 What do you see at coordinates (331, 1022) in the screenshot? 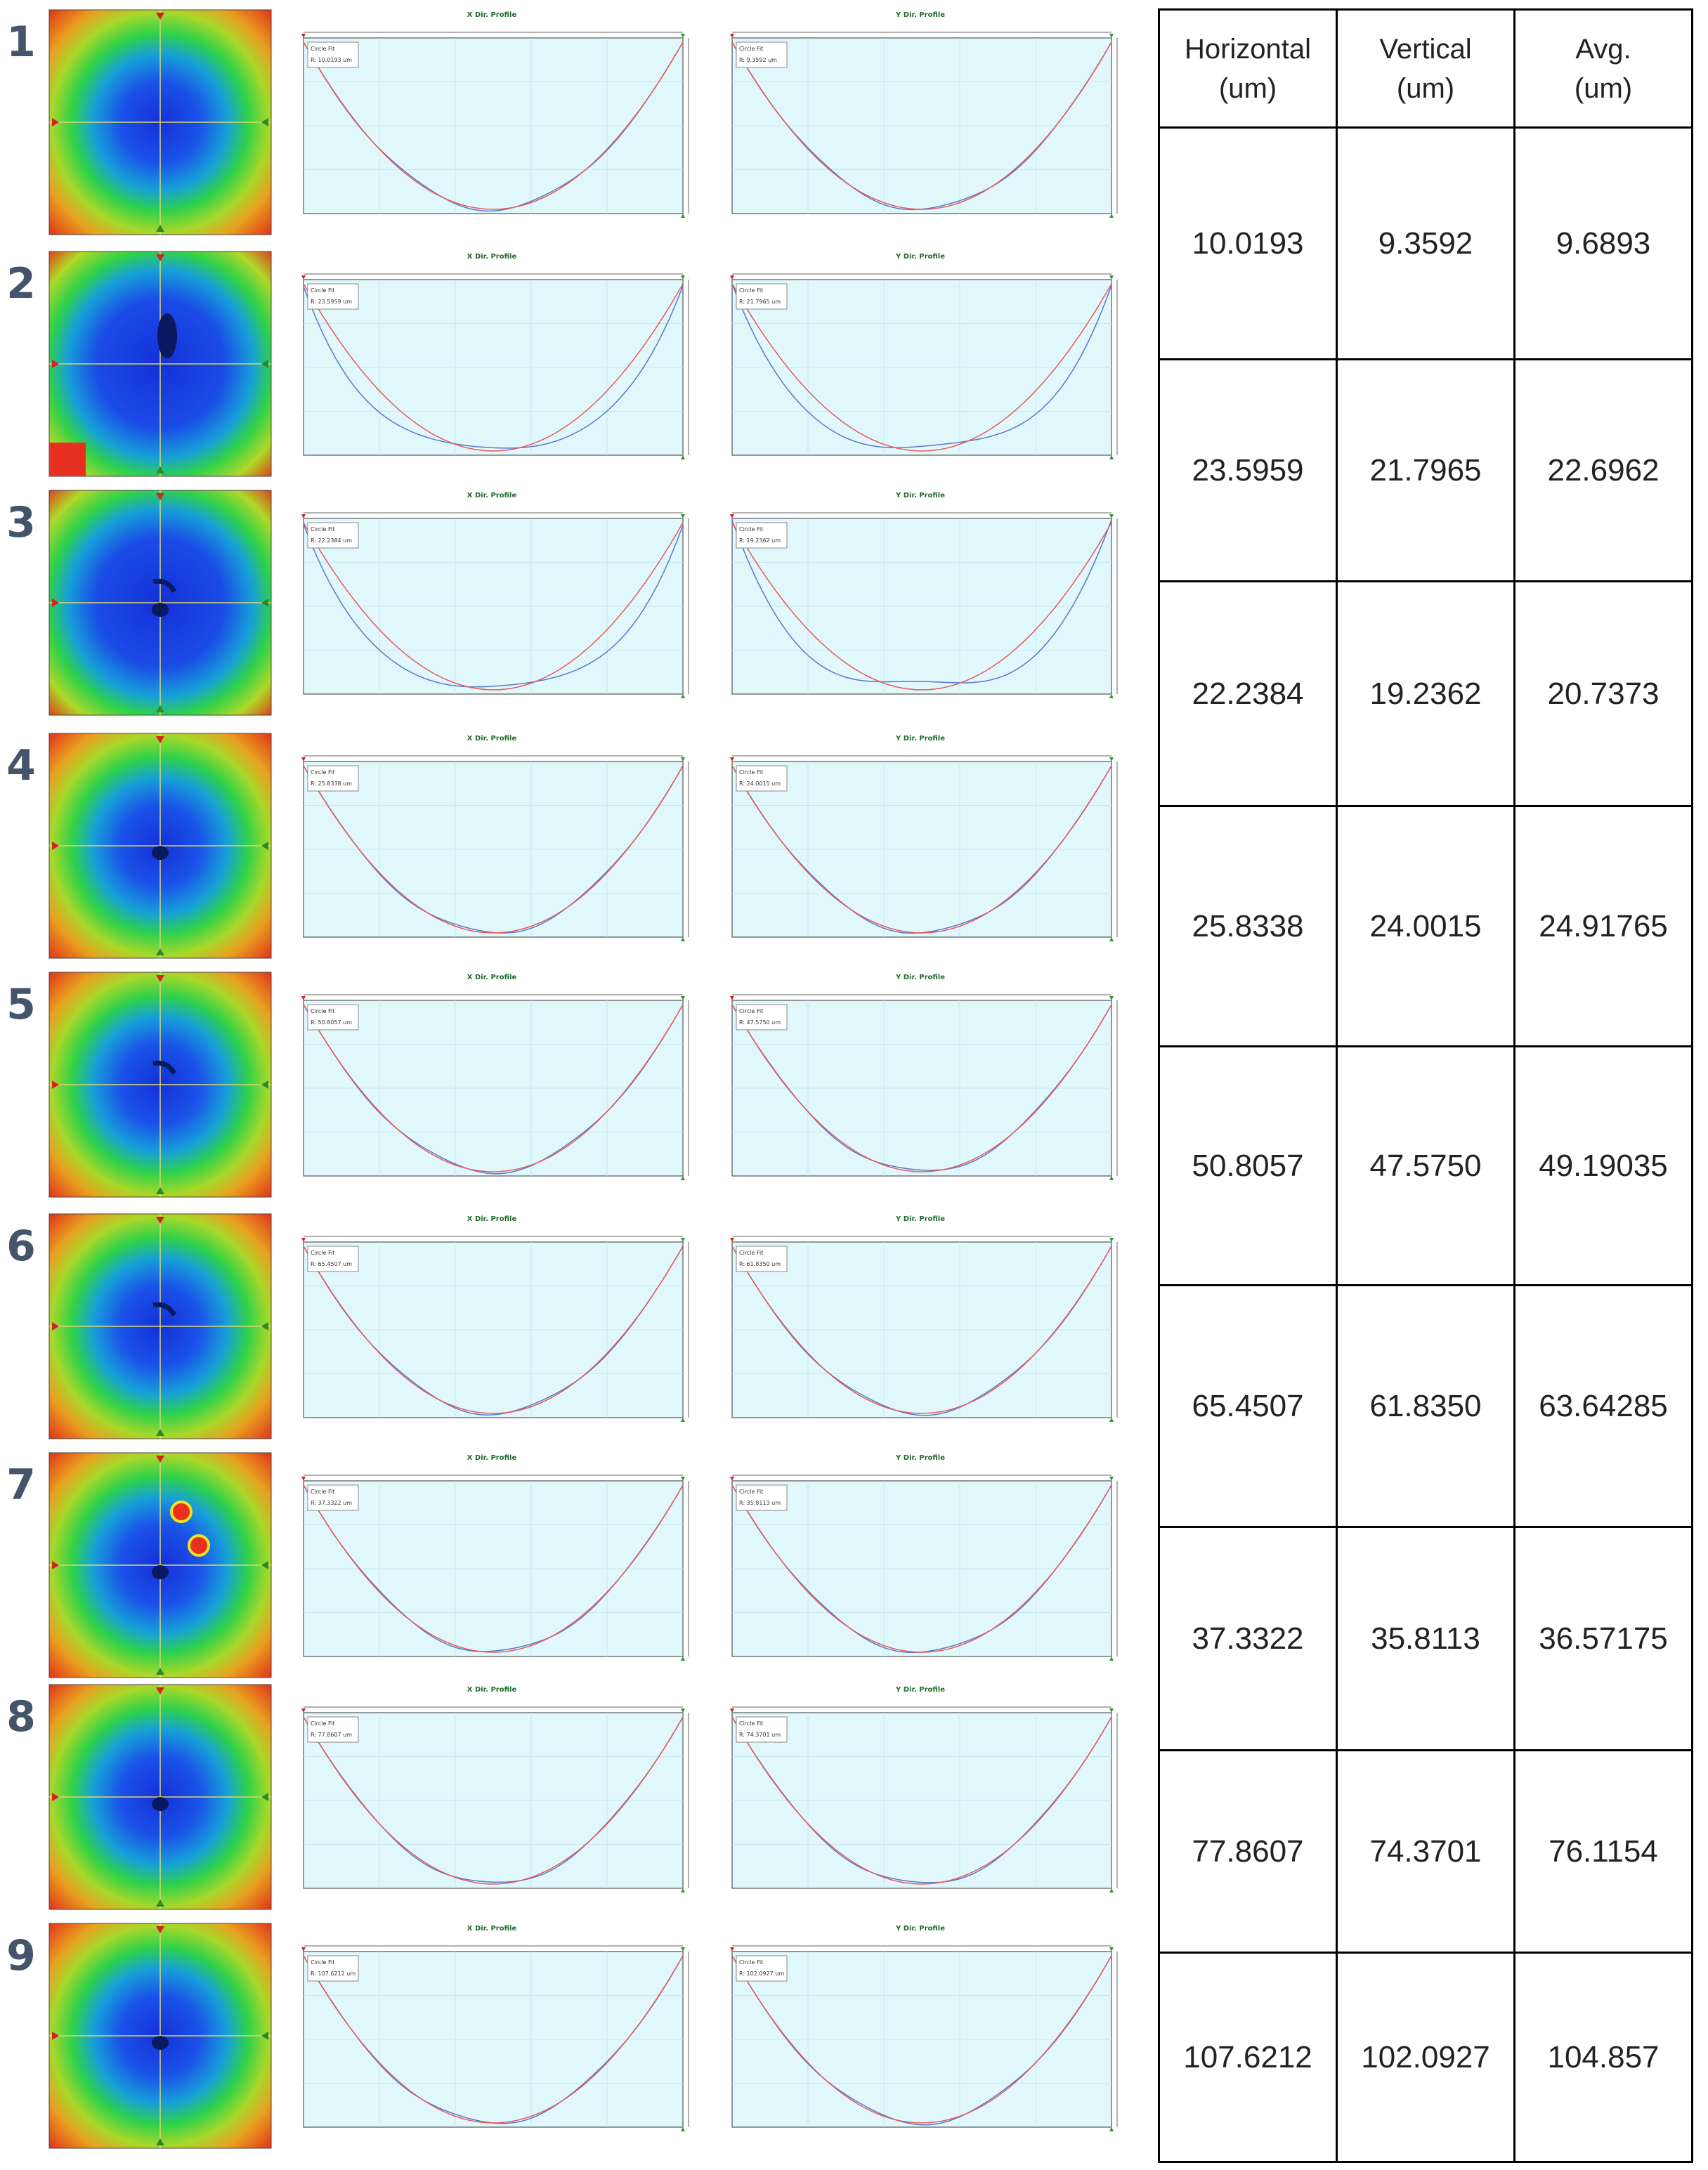
I see `fit-radius: R: 50.8057 um` at bounding box center [331, 1022].